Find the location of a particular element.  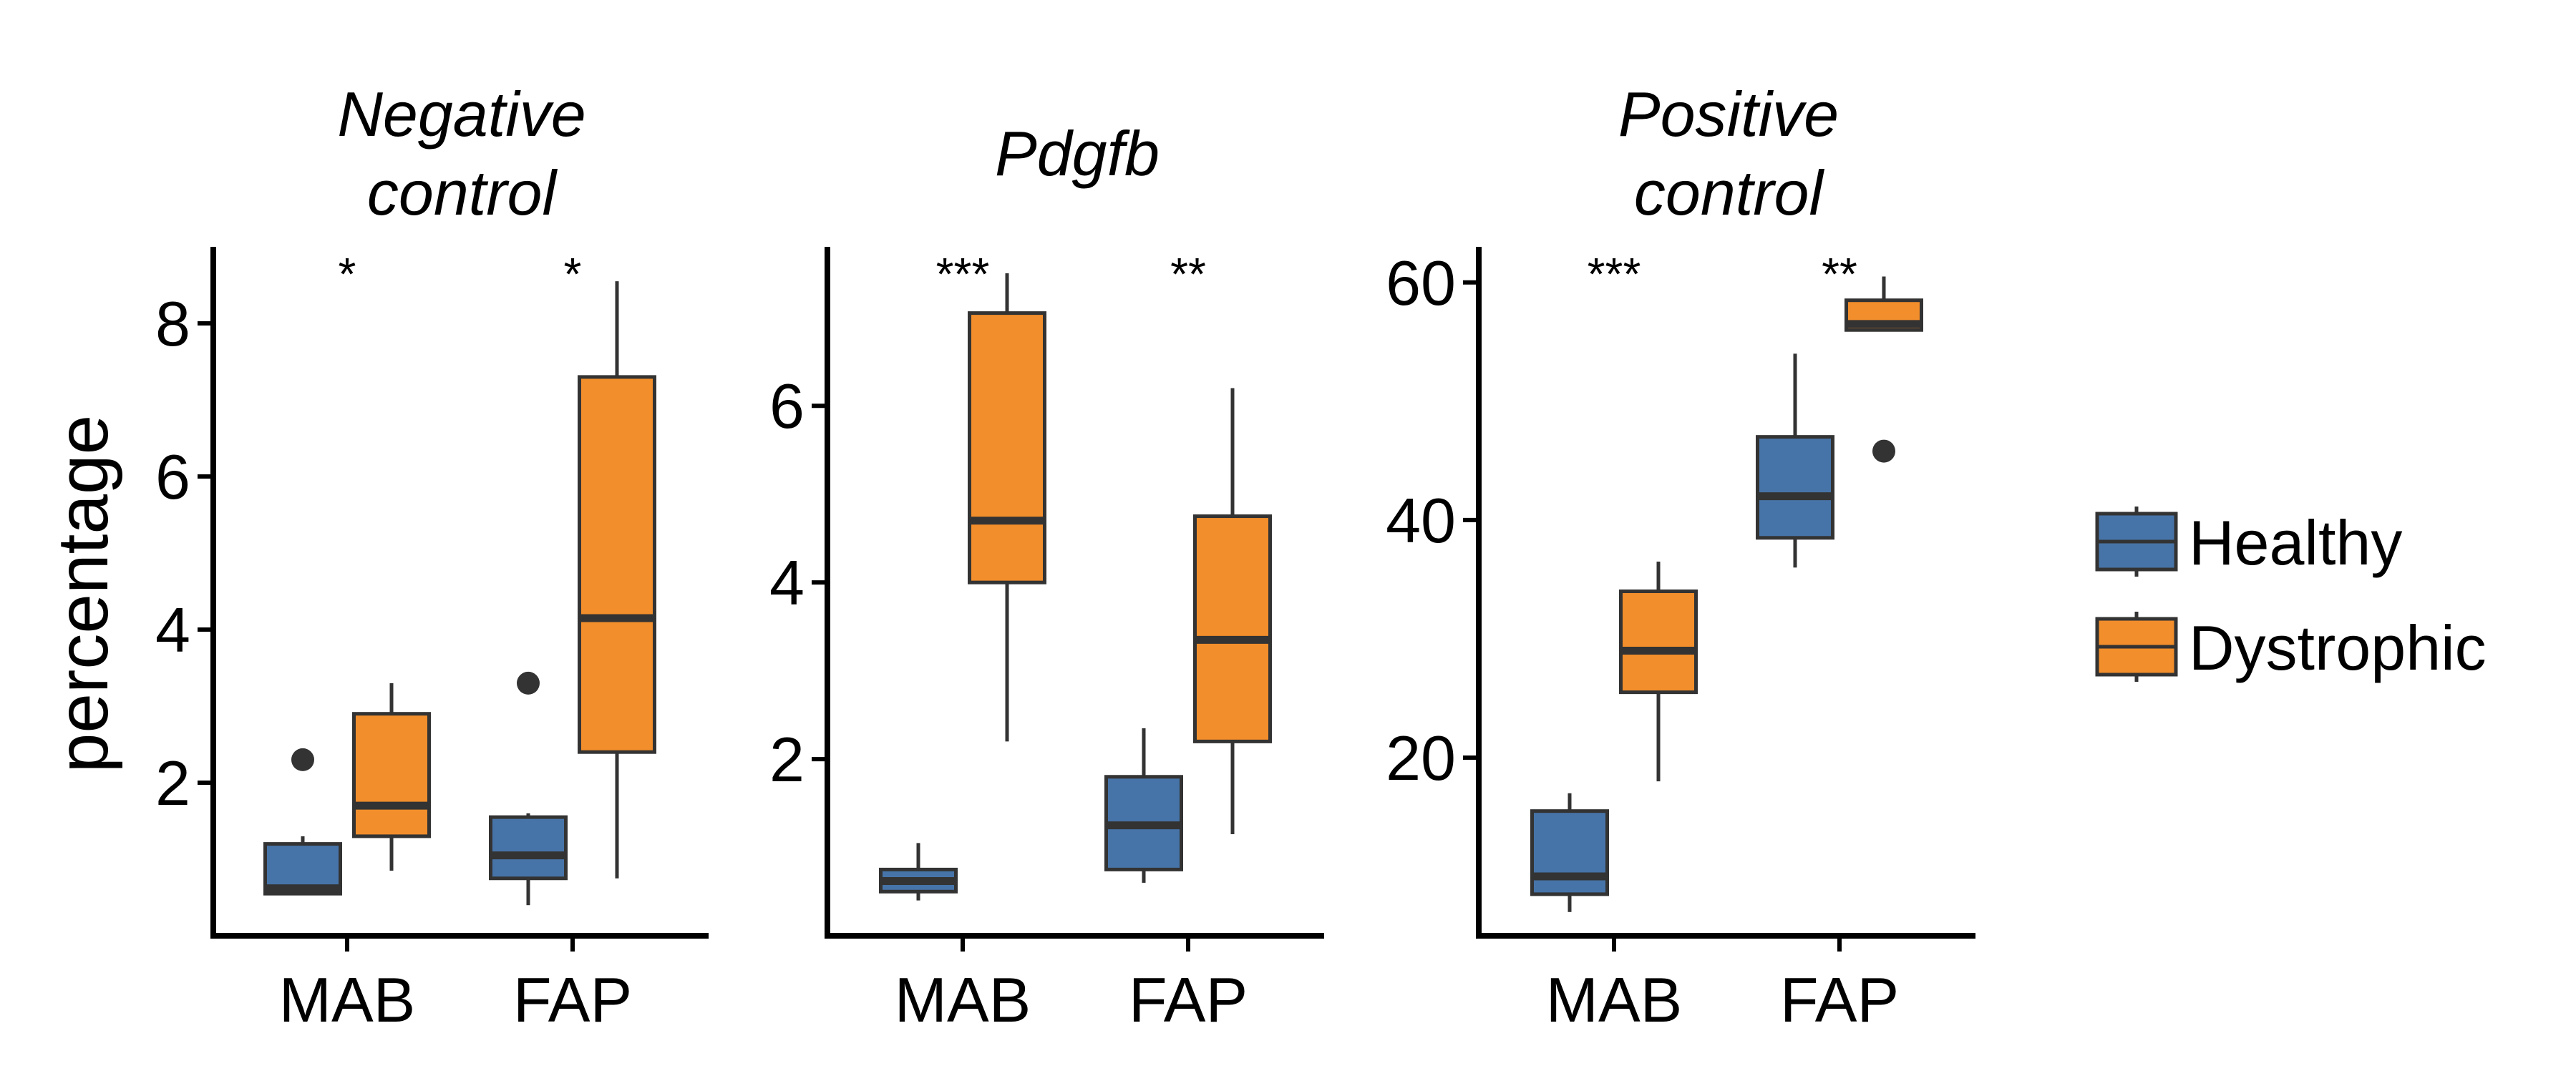

y-tick-label: 60 is located at coordinates (1421, 283).